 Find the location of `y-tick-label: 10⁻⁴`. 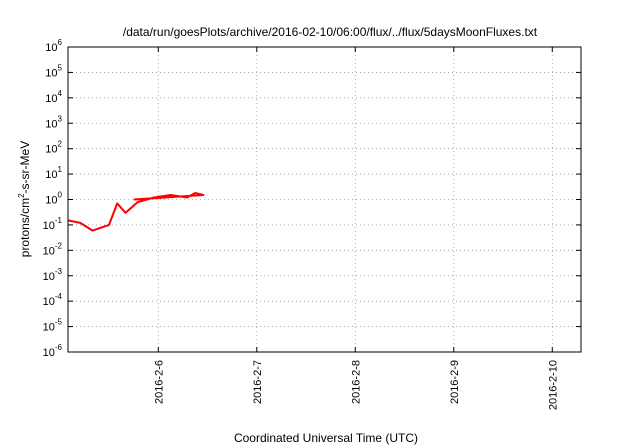

y-tick-label: 10⁻⁴ is located at coordinates (53, 300).